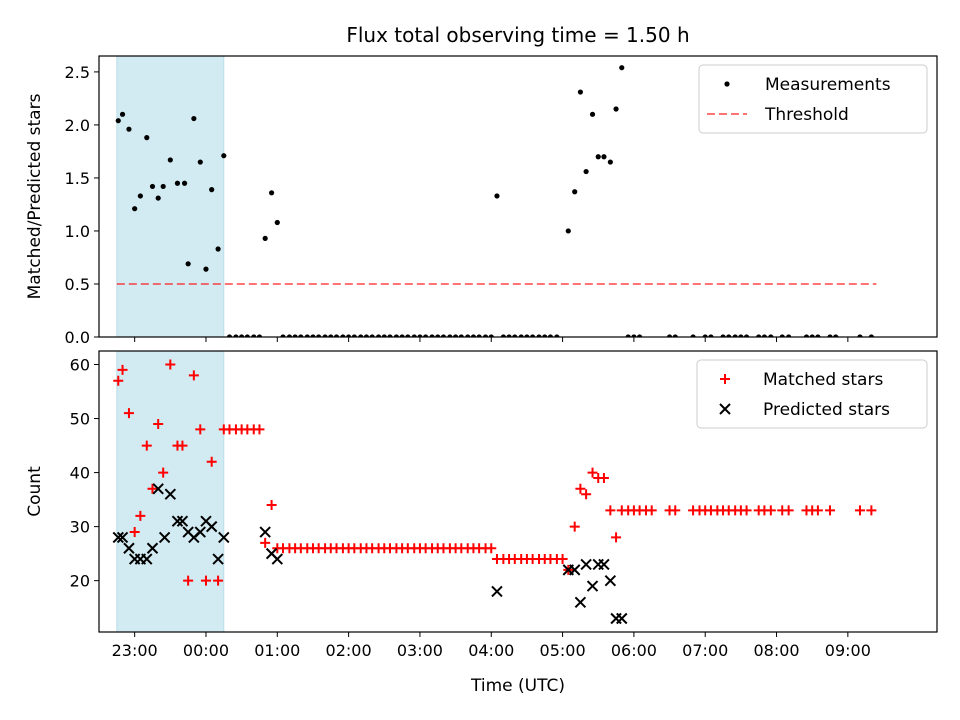  Describe the element at coordinates (77, 284) in the screenshot. I see `y-tick-label: 0.5` at that location.